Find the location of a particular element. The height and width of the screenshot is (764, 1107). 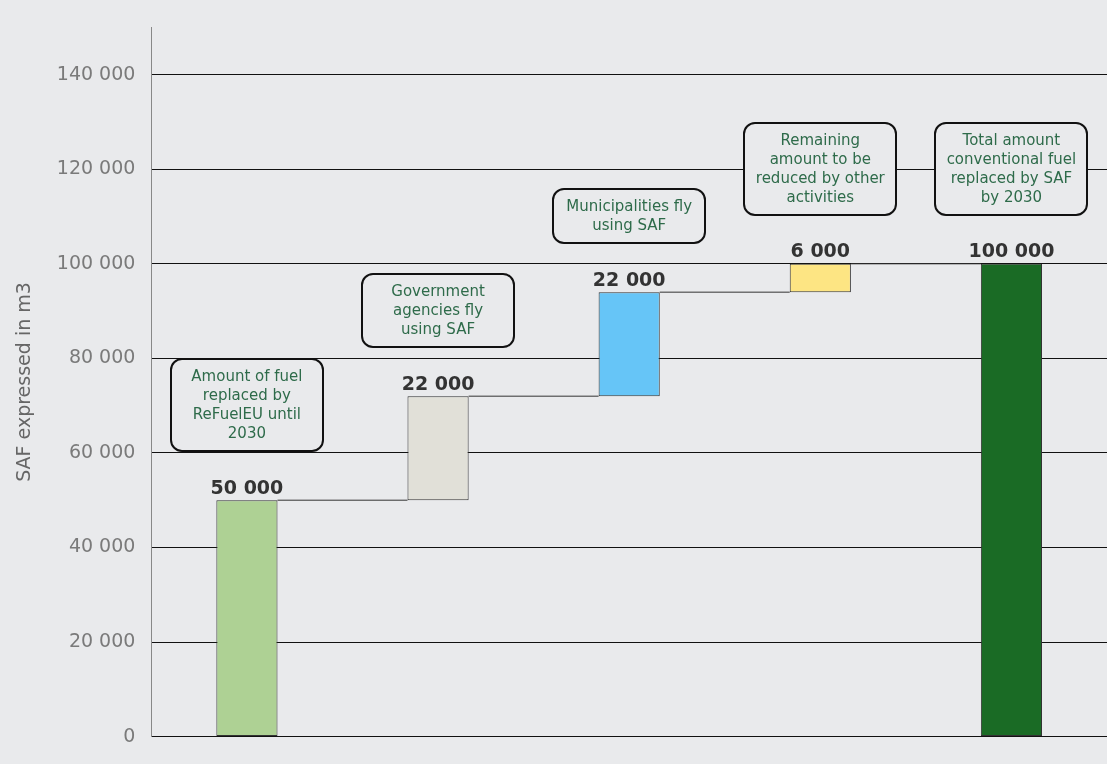

callout-box: Municipalities fly using SAF is located at coordinates (629, 216).